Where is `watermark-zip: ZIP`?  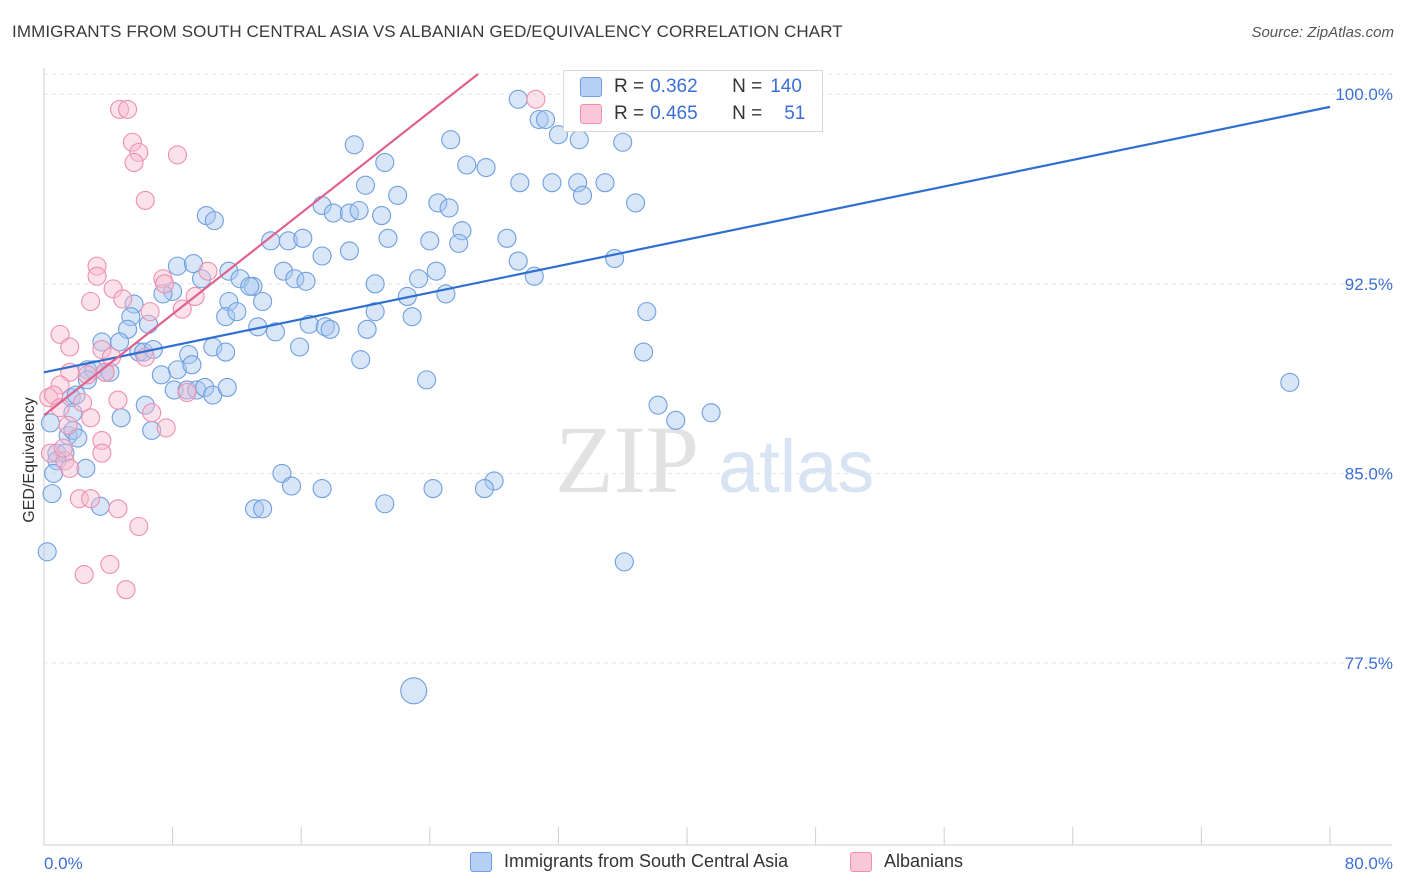
watermark-zip: ZIP is located at coordinates (627, 459).